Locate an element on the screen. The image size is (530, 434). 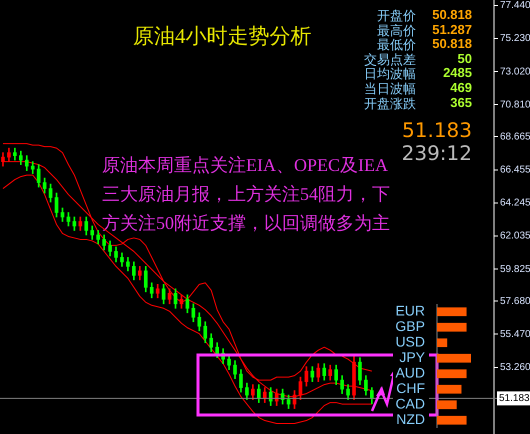
y-tick-label: 68.665 is located at coordinates (515, 136).